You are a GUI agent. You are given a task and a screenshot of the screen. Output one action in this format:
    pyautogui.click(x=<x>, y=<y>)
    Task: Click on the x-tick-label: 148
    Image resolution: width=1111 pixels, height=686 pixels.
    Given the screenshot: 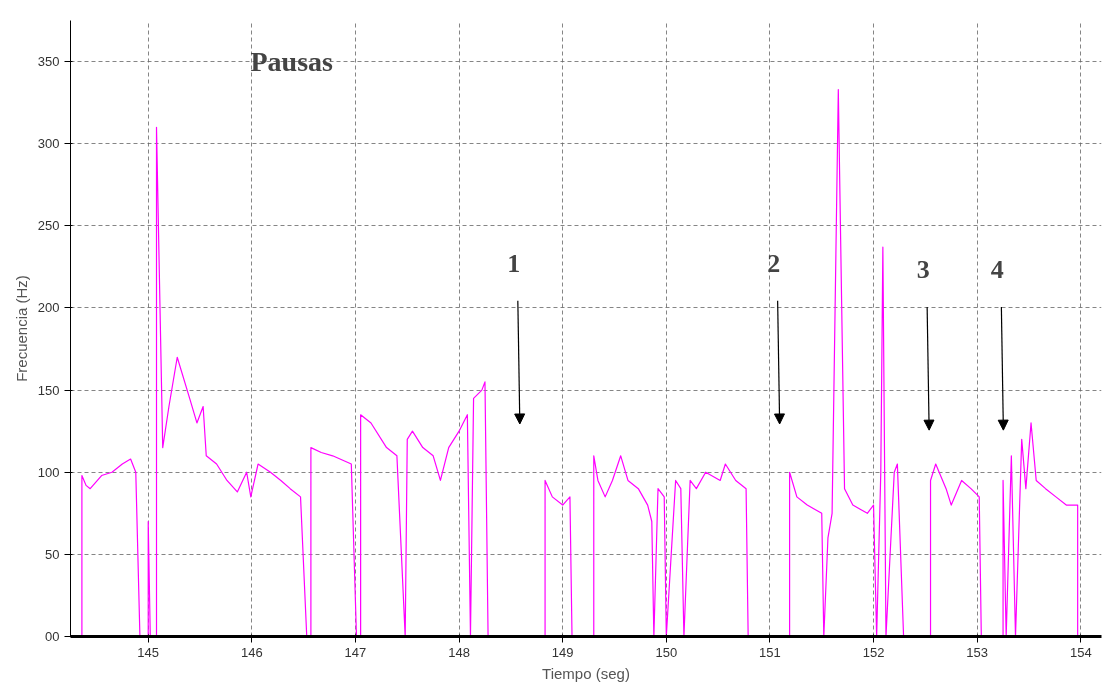 What is the action you would take?
    pyautogui.click(x=459, y=652)
    